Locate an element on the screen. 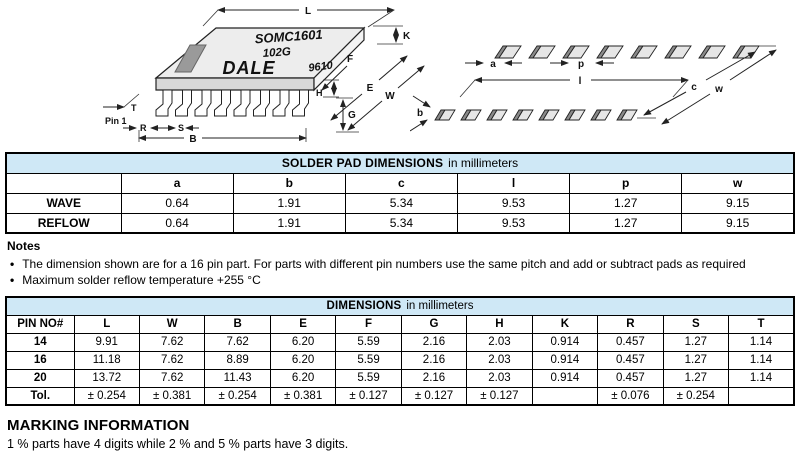  cell-reflow-c: 5.34 is located at coordinates (401, 223).